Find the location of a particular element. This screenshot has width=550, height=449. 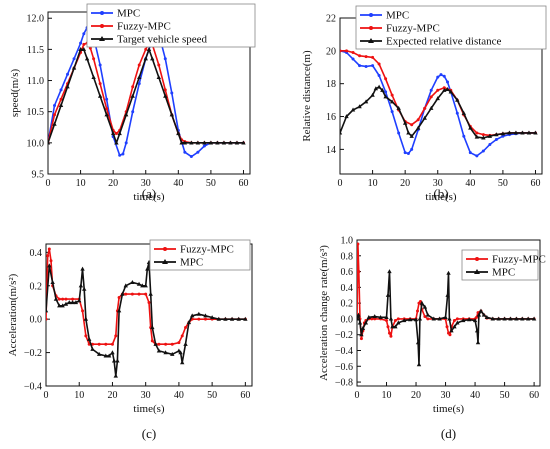

y-tick-label: 10.0 is located at coordinates (36, 143).